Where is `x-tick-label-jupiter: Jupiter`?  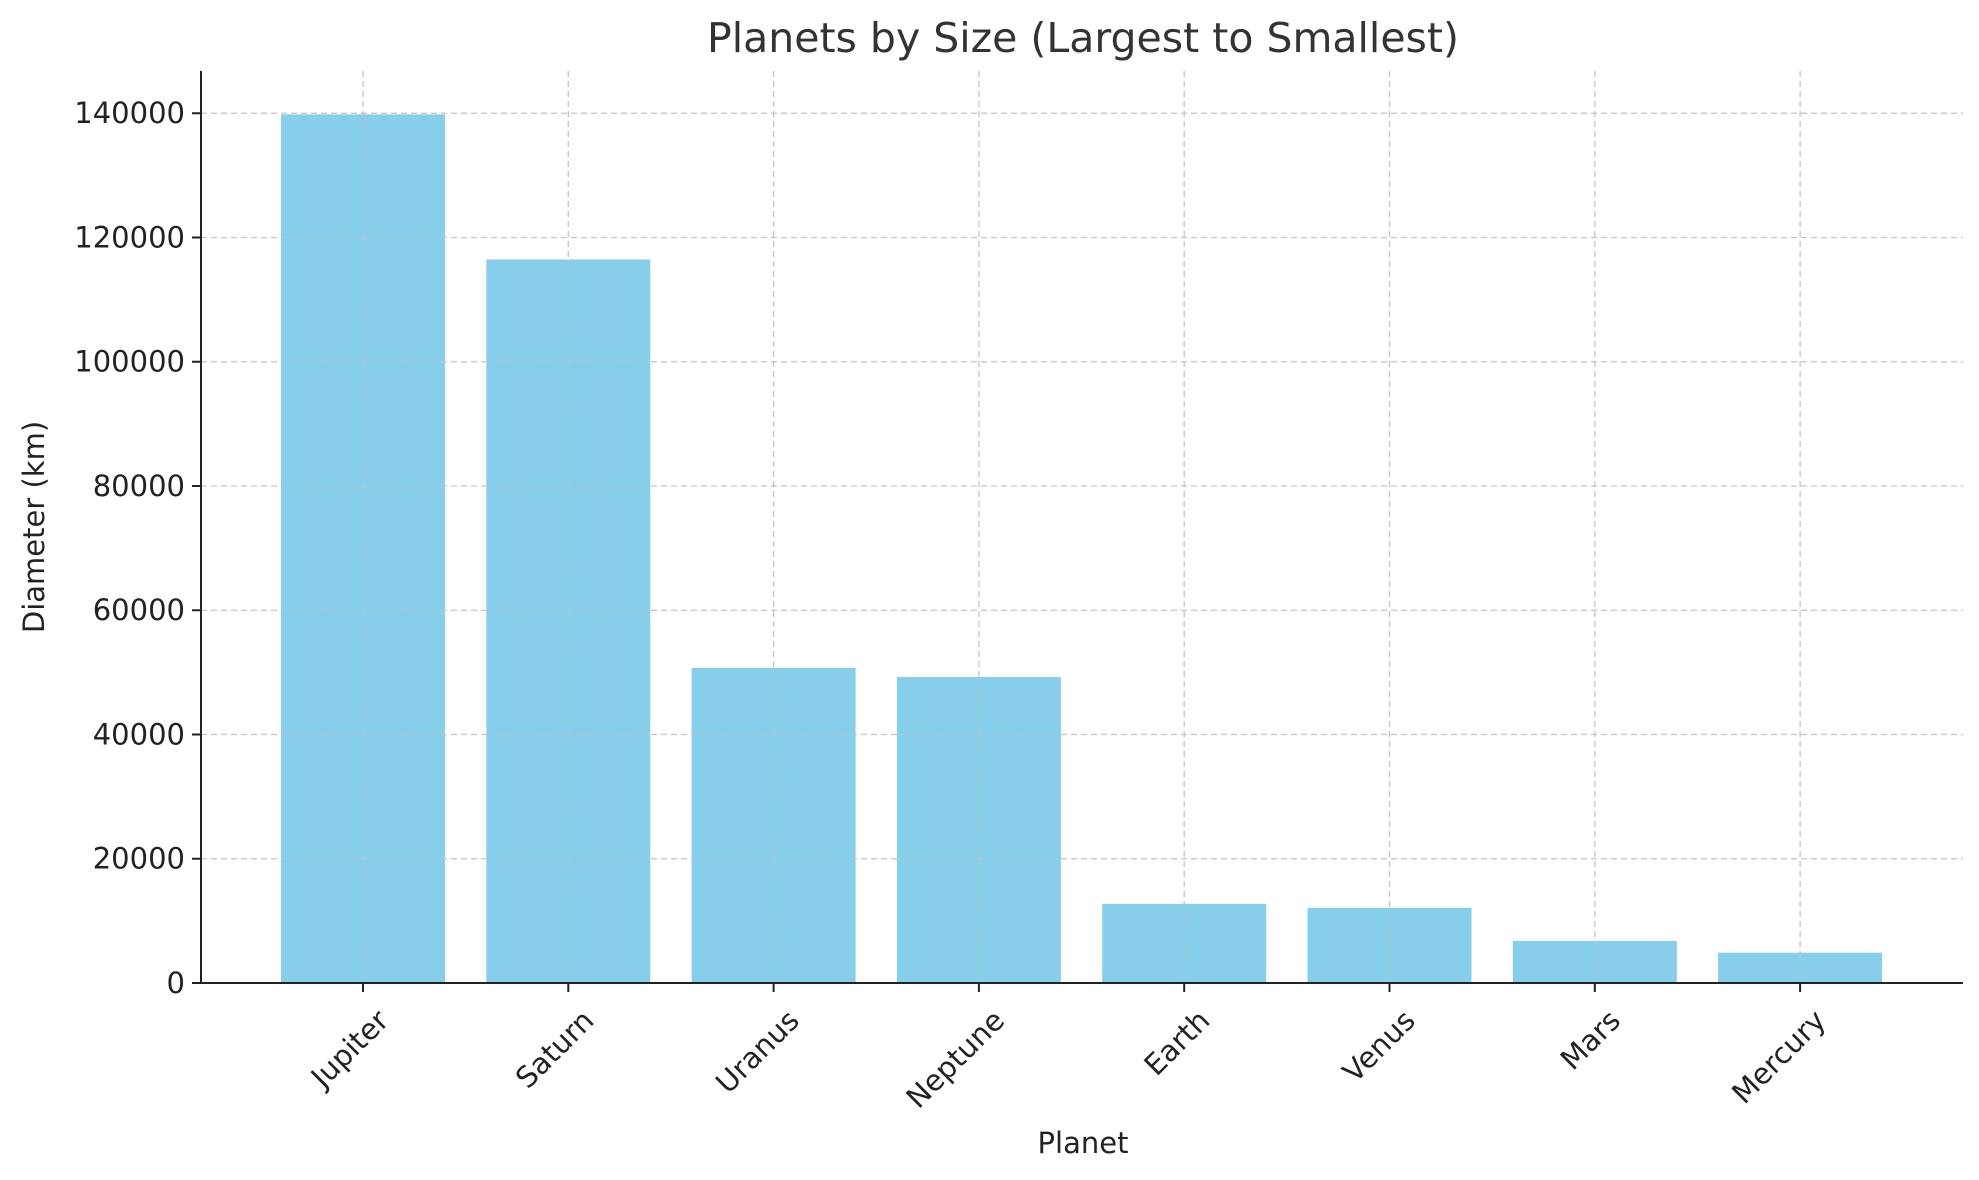 x-tick-label-jupiter: Jupiter is located at coordinates (349, 1049).